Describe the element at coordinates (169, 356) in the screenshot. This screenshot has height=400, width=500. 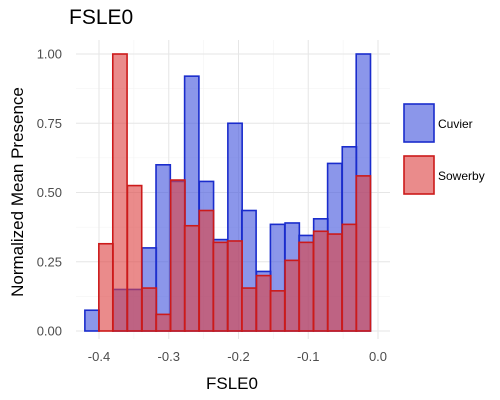
I see `x-tick-label: -0.3` at that location.